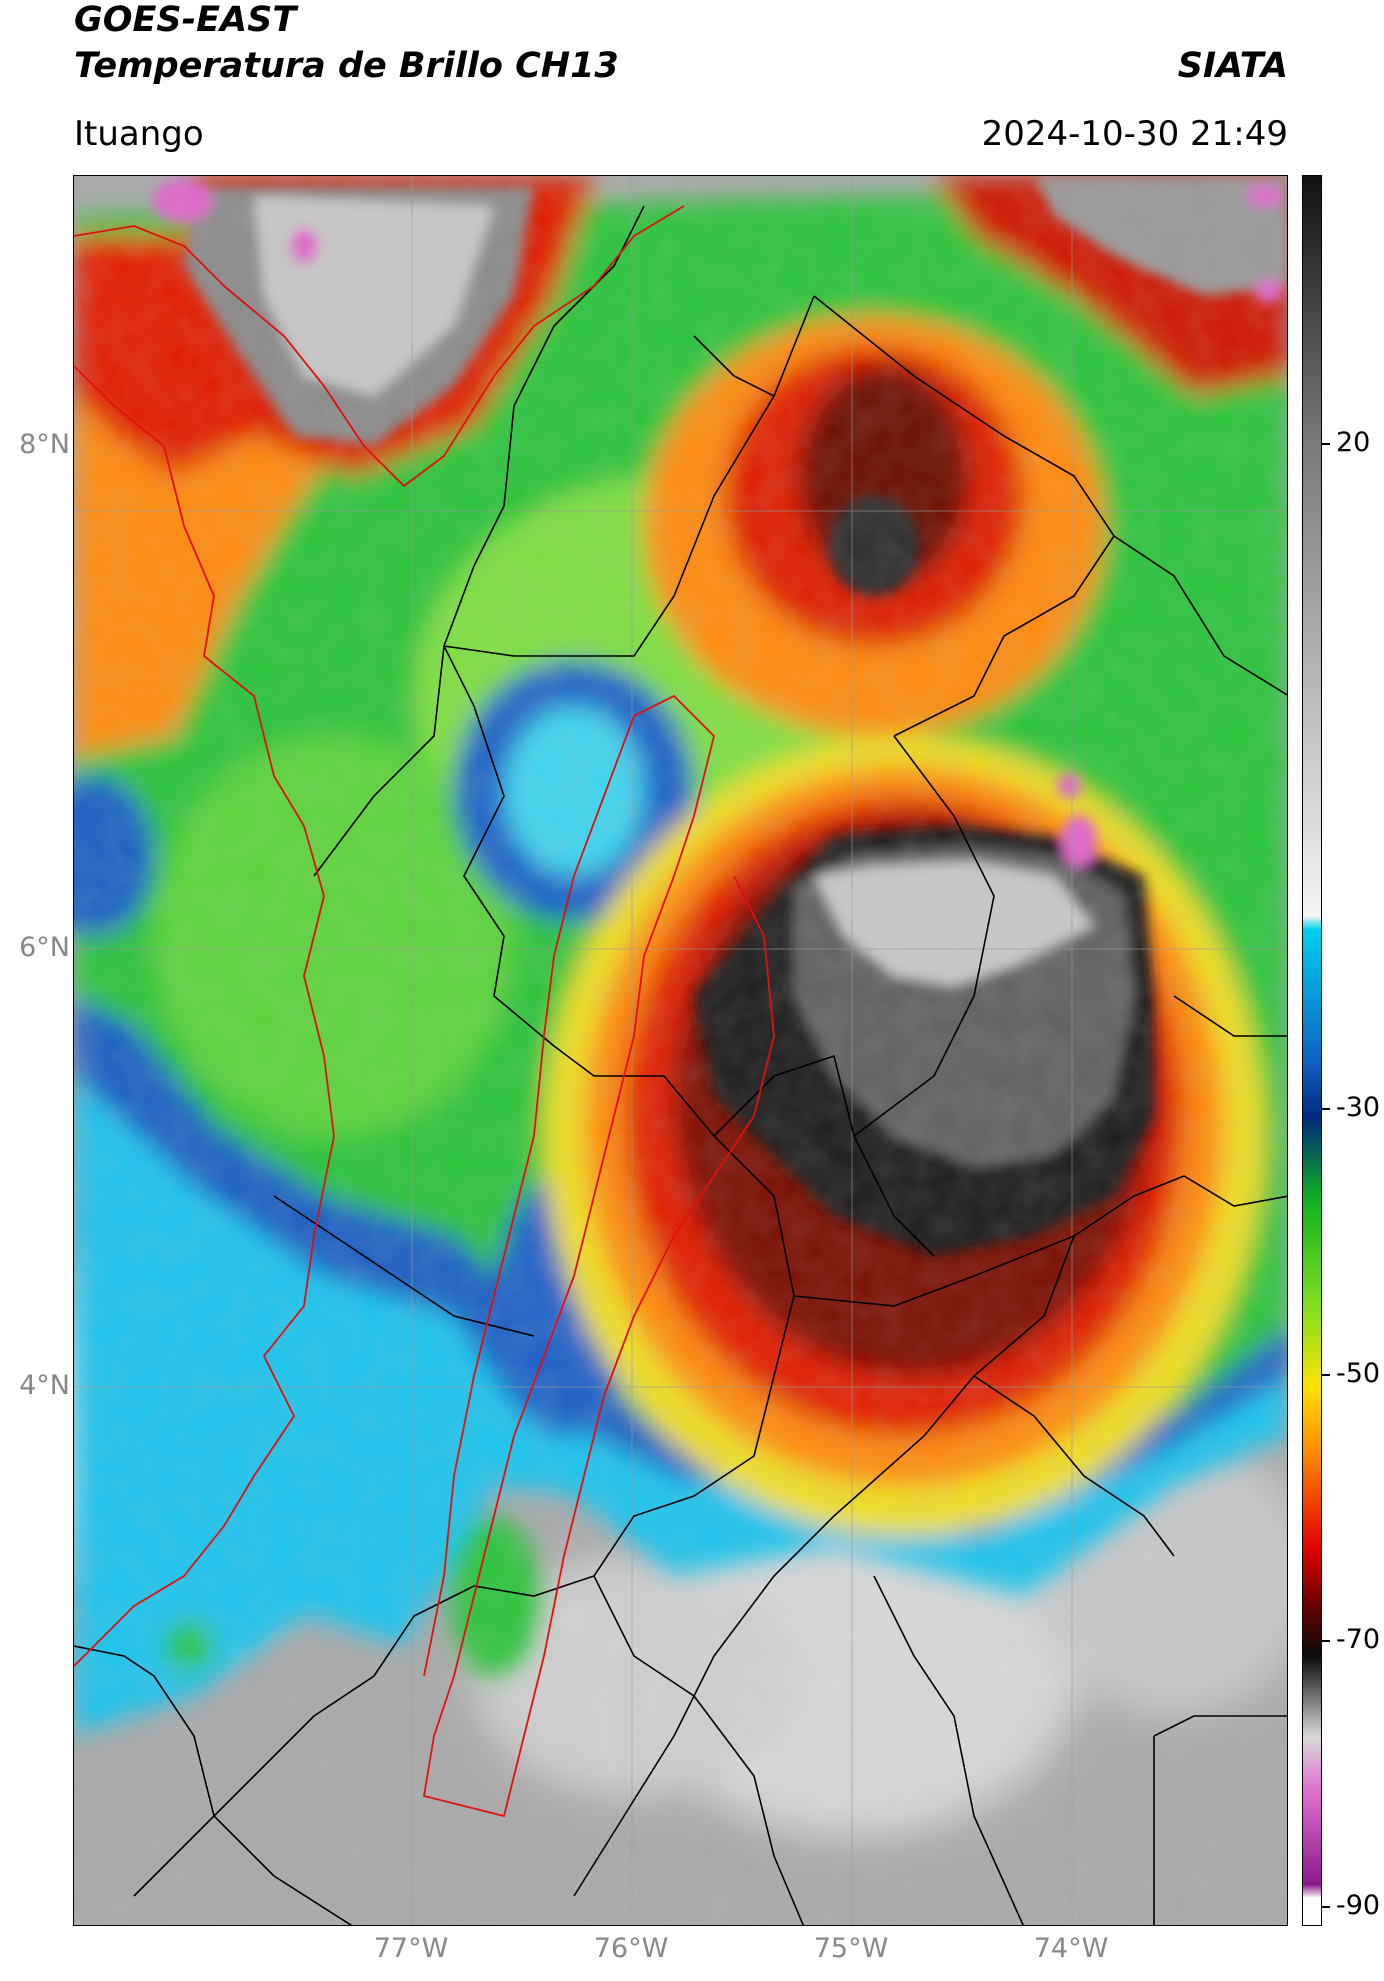 Image resolution: width=1384 pixels, height=1981 pixels. I want to click on agency-label: SIATA, so click(1232, 66).